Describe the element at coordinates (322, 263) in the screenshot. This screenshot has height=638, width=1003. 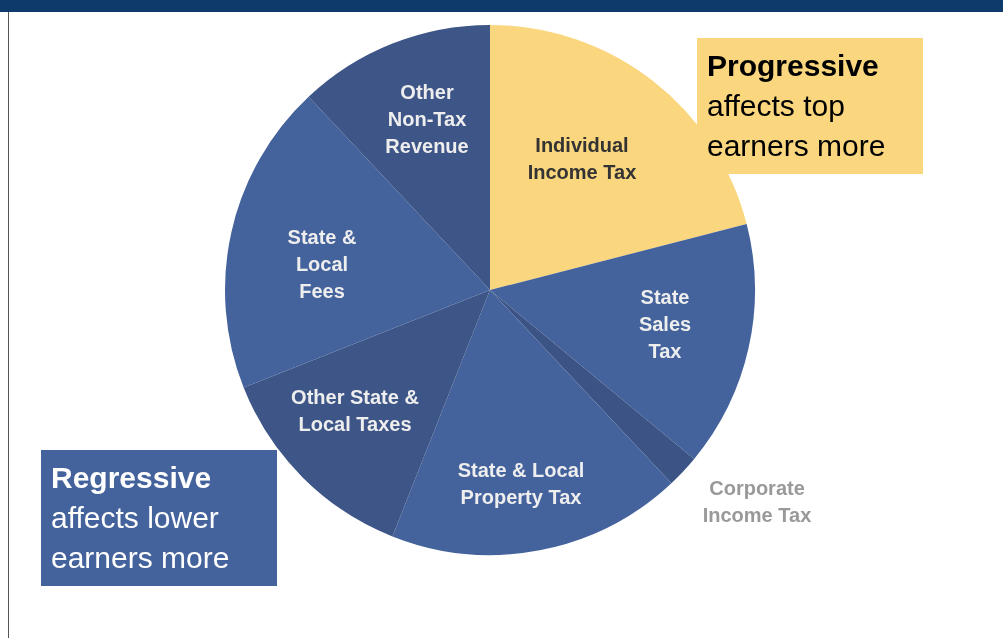
I see `slice-label: State & Local Fees` at that location.